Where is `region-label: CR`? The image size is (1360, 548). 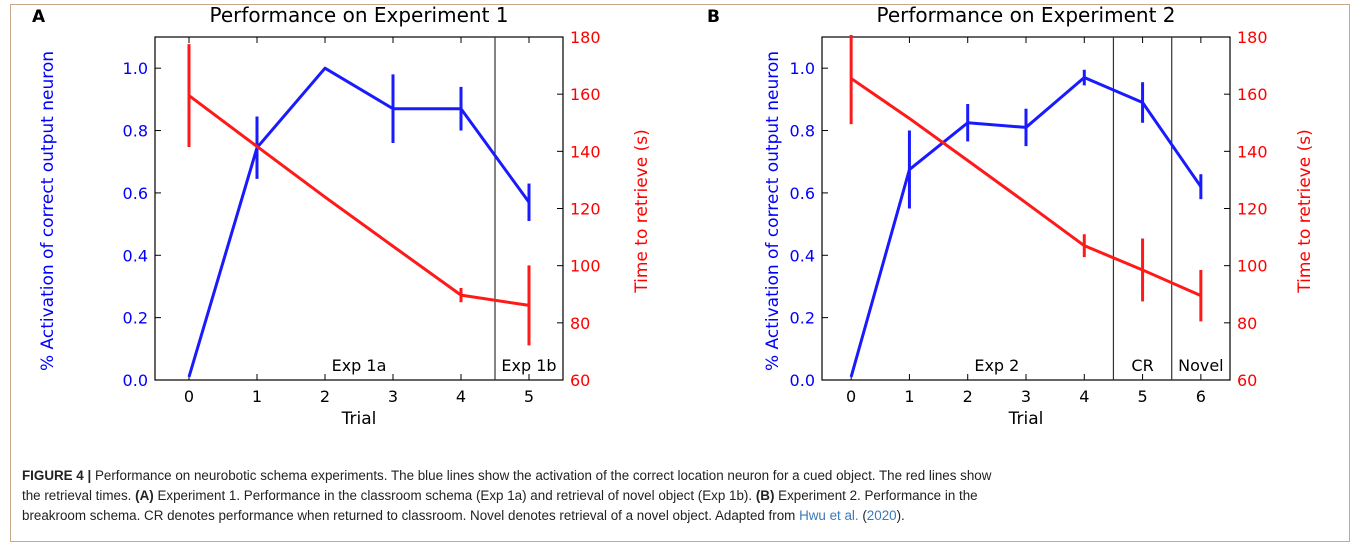
region-label: CR is located at coordinates (1142, 365).